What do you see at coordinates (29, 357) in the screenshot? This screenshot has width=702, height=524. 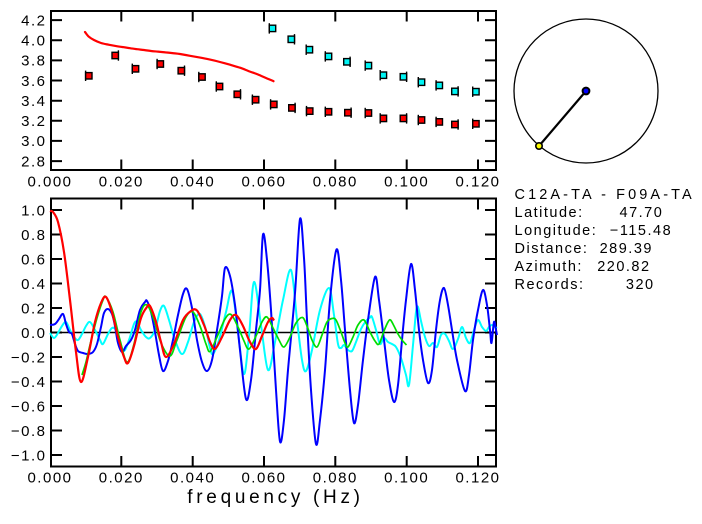 I see `svg-text: −0.2` at bounding box center [29, 357].